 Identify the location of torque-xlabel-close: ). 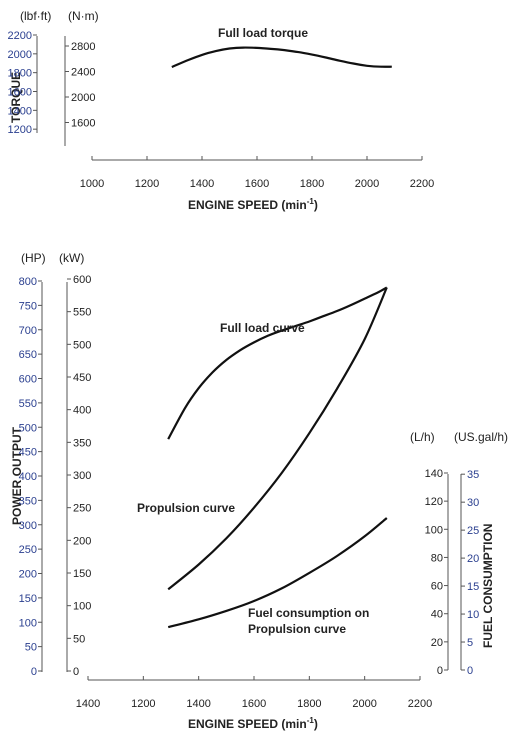
(316, 205).